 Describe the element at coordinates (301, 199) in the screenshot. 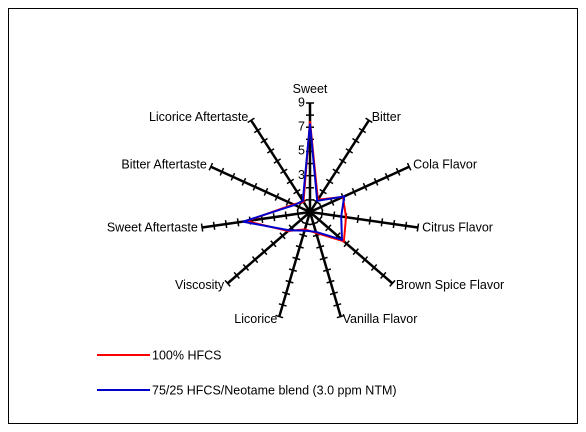

I see `y-tick-label: 1` at that location.